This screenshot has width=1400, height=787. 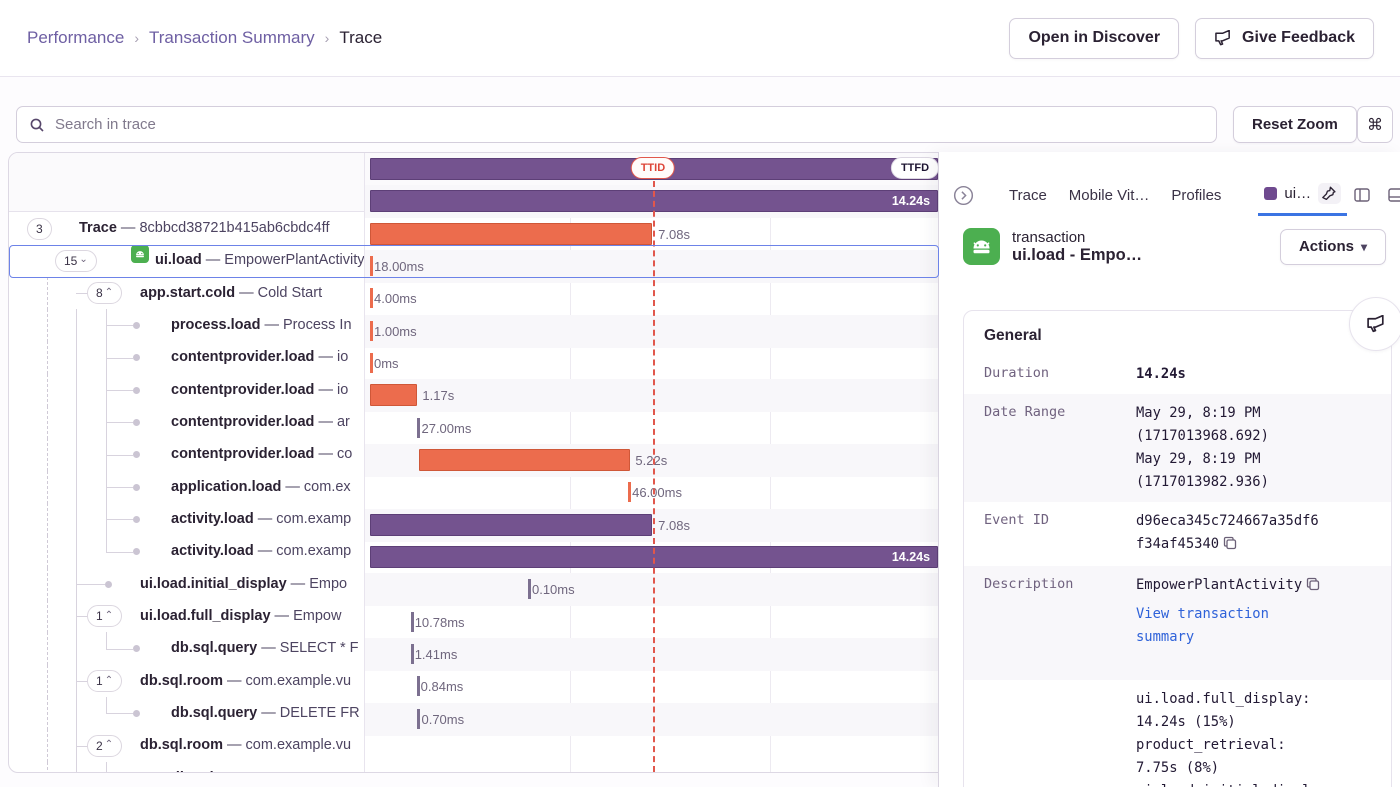 I want to click on tab-trace: Trace, so click(x=1028, y=195).